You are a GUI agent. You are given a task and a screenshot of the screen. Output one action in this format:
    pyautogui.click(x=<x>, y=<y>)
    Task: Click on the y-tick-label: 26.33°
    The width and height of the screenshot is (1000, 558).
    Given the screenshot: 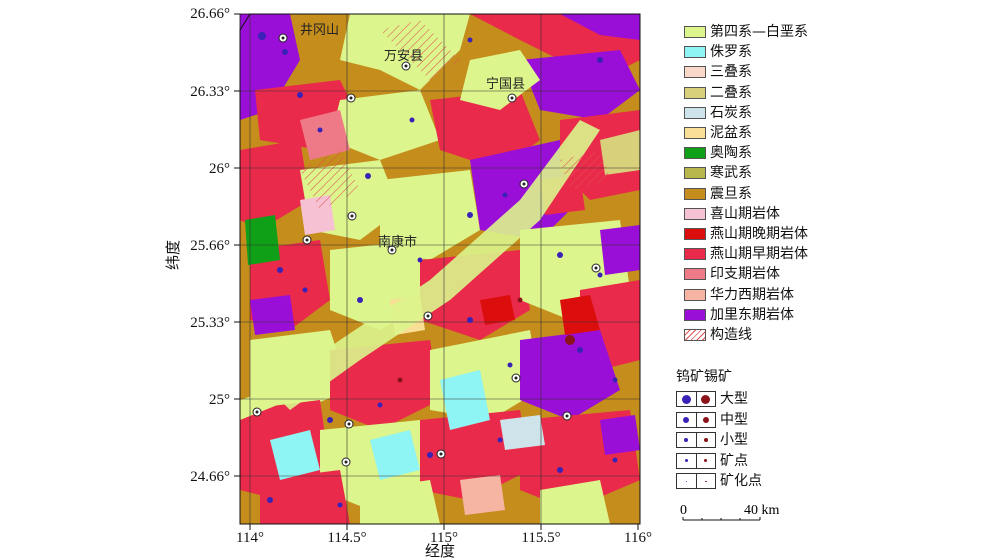 What is the action you would take?
    pyautogui.click(x=210, y=92)
    